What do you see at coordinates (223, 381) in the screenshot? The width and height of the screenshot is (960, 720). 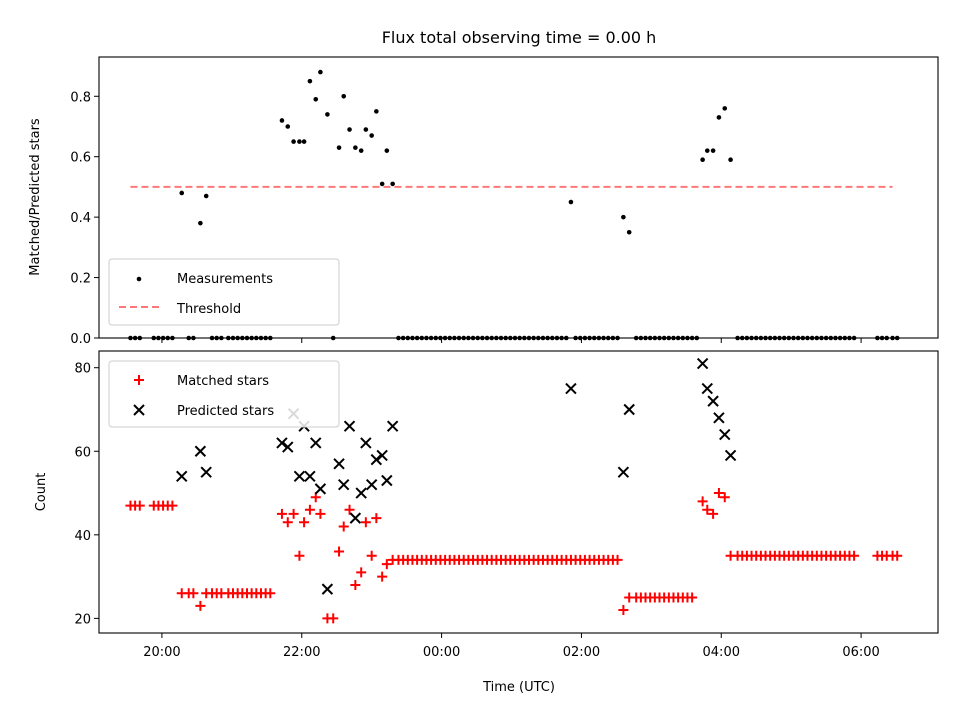 I see `legend-matched-label: Matched stars` at bounding box center [223, 381].